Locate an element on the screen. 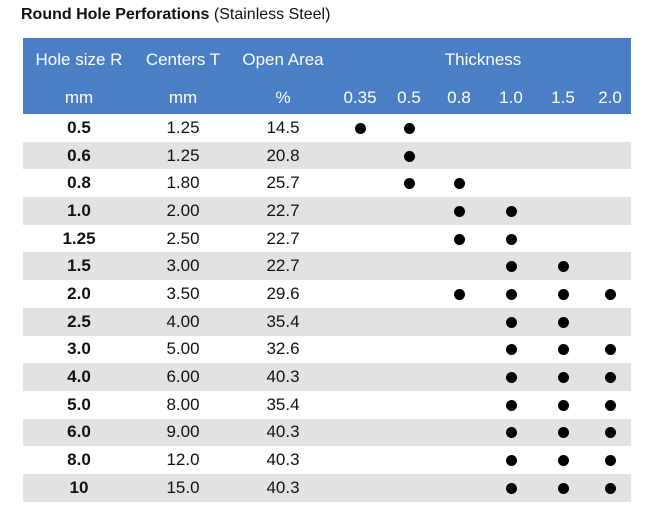 Image resolution: width=647 pixels, height=508 pixels. unit-centers: mm is located at coordinates (183, 97).